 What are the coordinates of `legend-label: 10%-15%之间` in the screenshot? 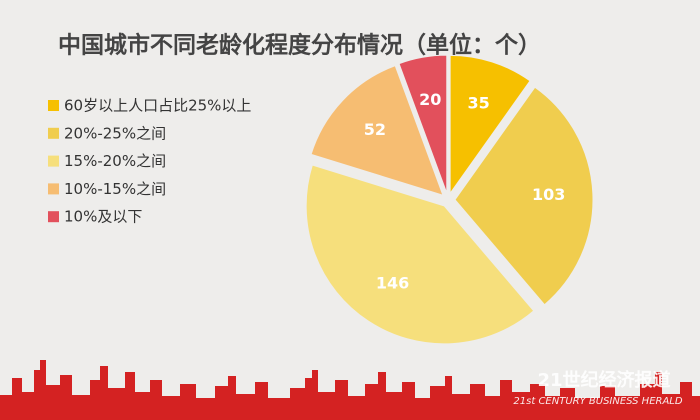 It's located at (115, 189).